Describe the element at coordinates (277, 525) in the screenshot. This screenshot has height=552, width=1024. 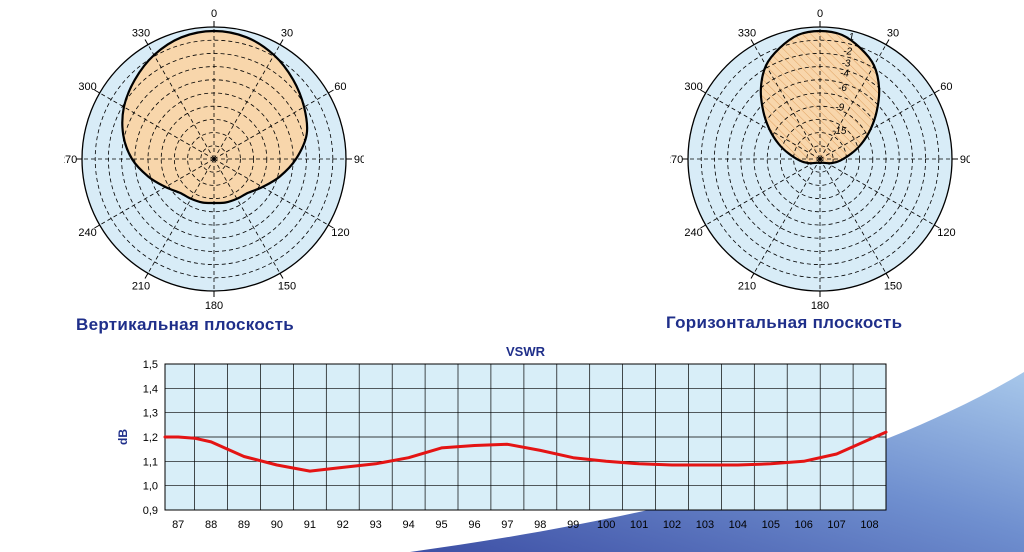
I see `vswr-xtick-label: 90` at that location.